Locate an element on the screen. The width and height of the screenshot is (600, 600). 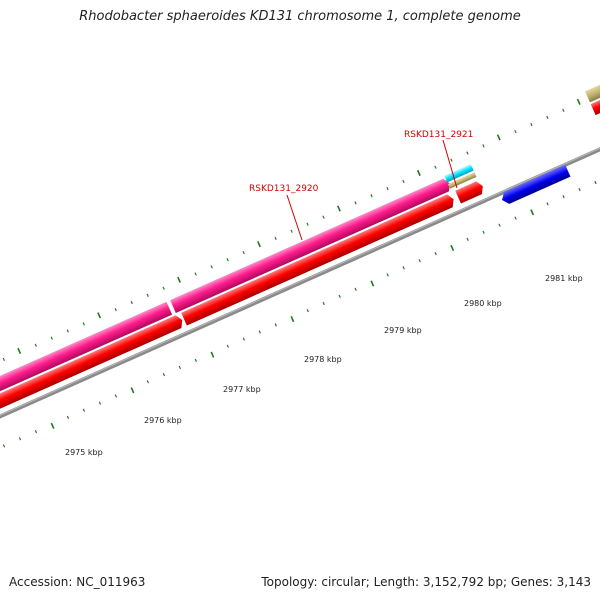
gene-label: RSKD131_2920 is located at coordinates (284, 189).